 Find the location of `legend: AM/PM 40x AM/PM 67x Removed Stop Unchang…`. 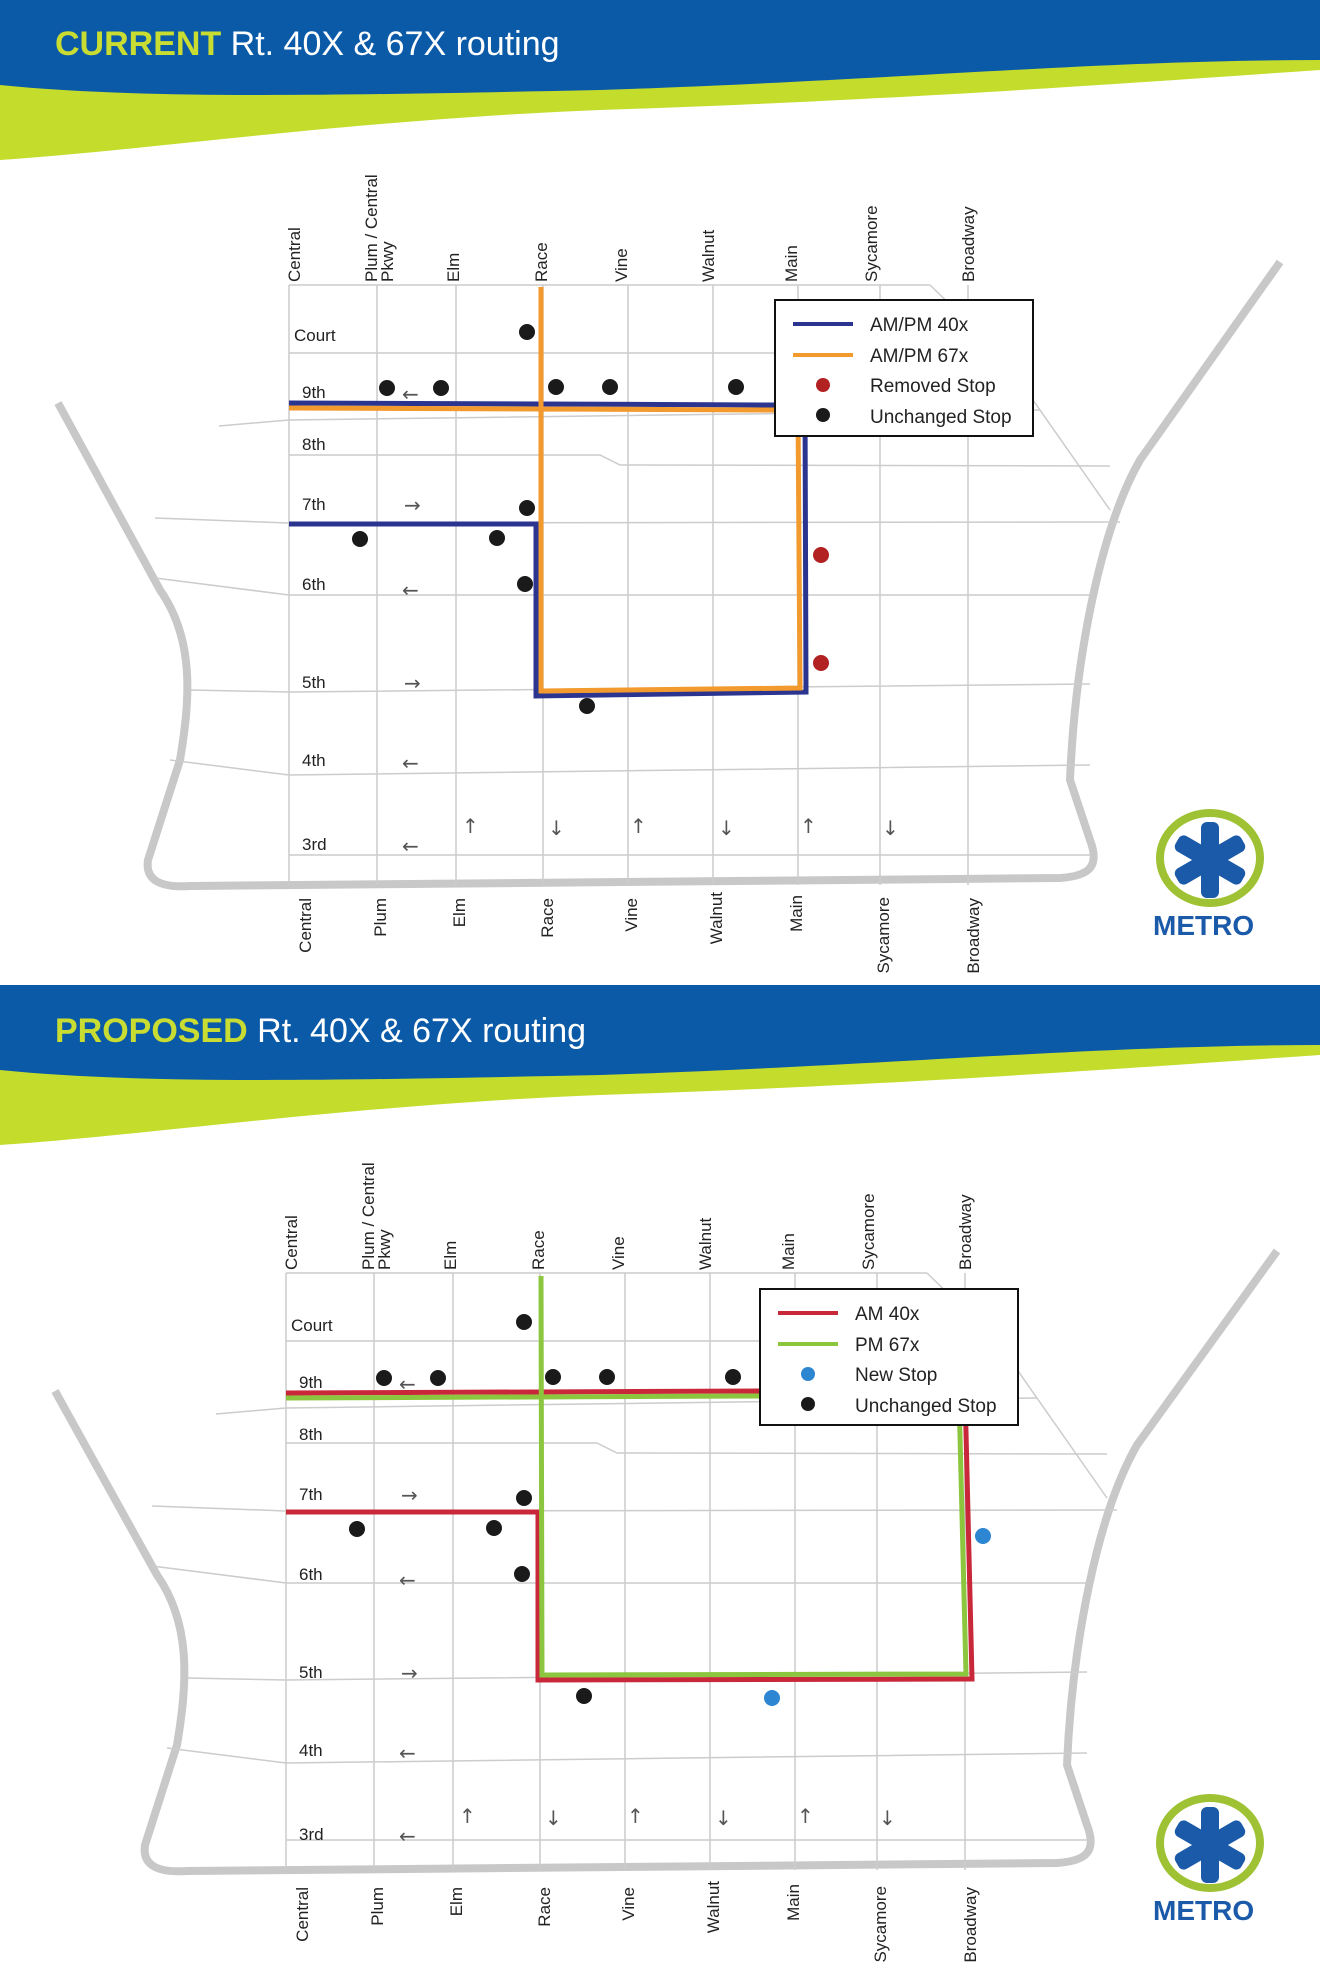

legend: AM/PM 40x AM/PM 67x Removed Stop Unchang… is located at coordinates (904, 368).